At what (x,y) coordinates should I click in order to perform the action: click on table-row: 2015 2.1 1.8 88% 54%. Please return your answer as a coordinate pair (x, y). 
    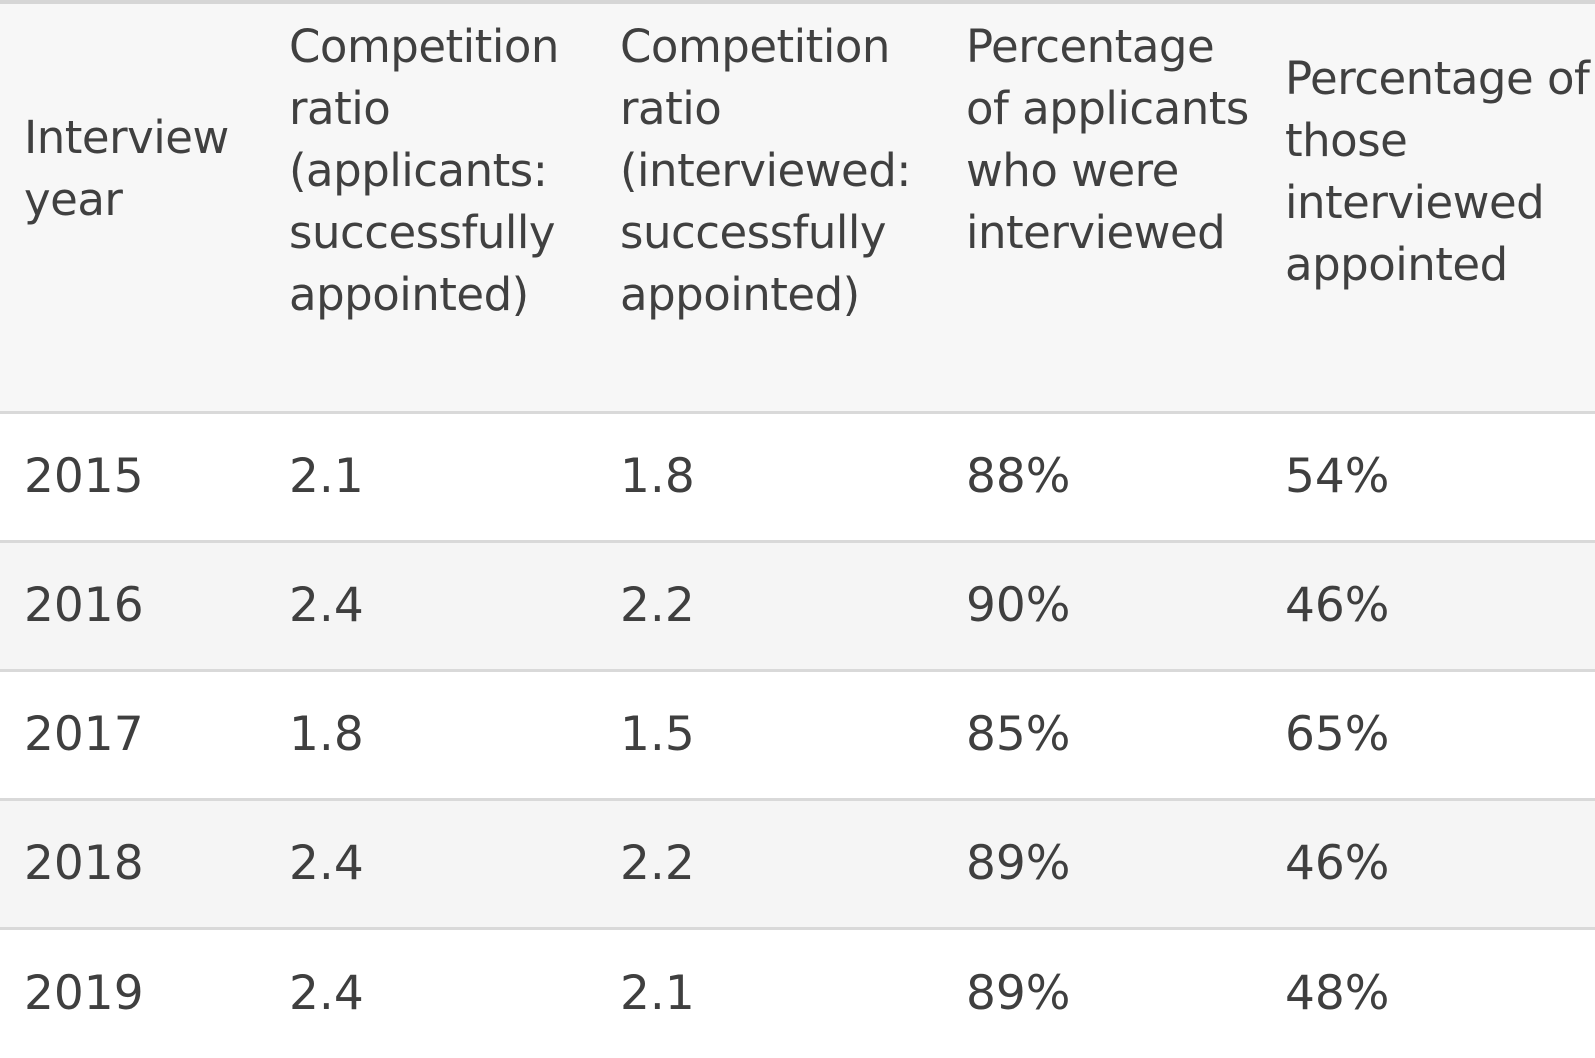
    Looking at the image, I should click on (797, 476).